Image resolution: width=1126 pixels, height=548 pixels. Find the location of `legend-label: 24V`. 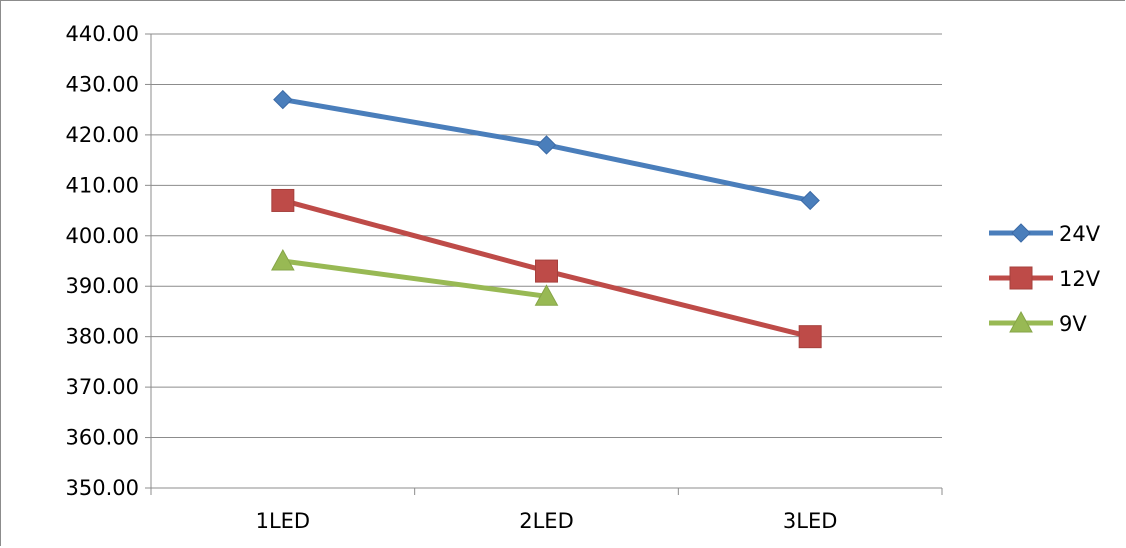

legend-label: 24V is located at coordinates (1080, 234).